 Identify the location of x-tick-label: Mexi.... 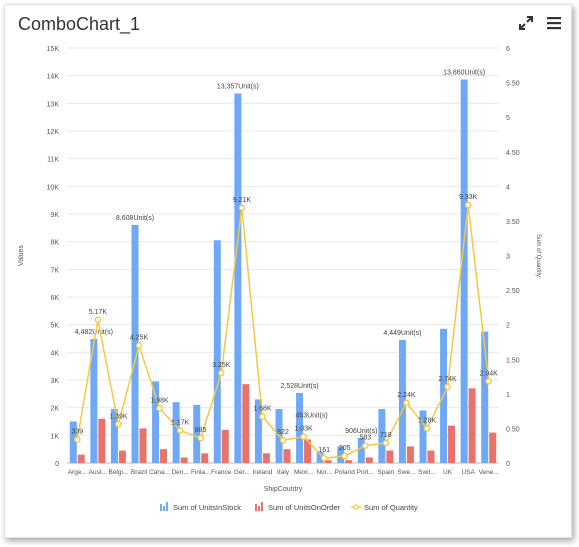
(303, 472).